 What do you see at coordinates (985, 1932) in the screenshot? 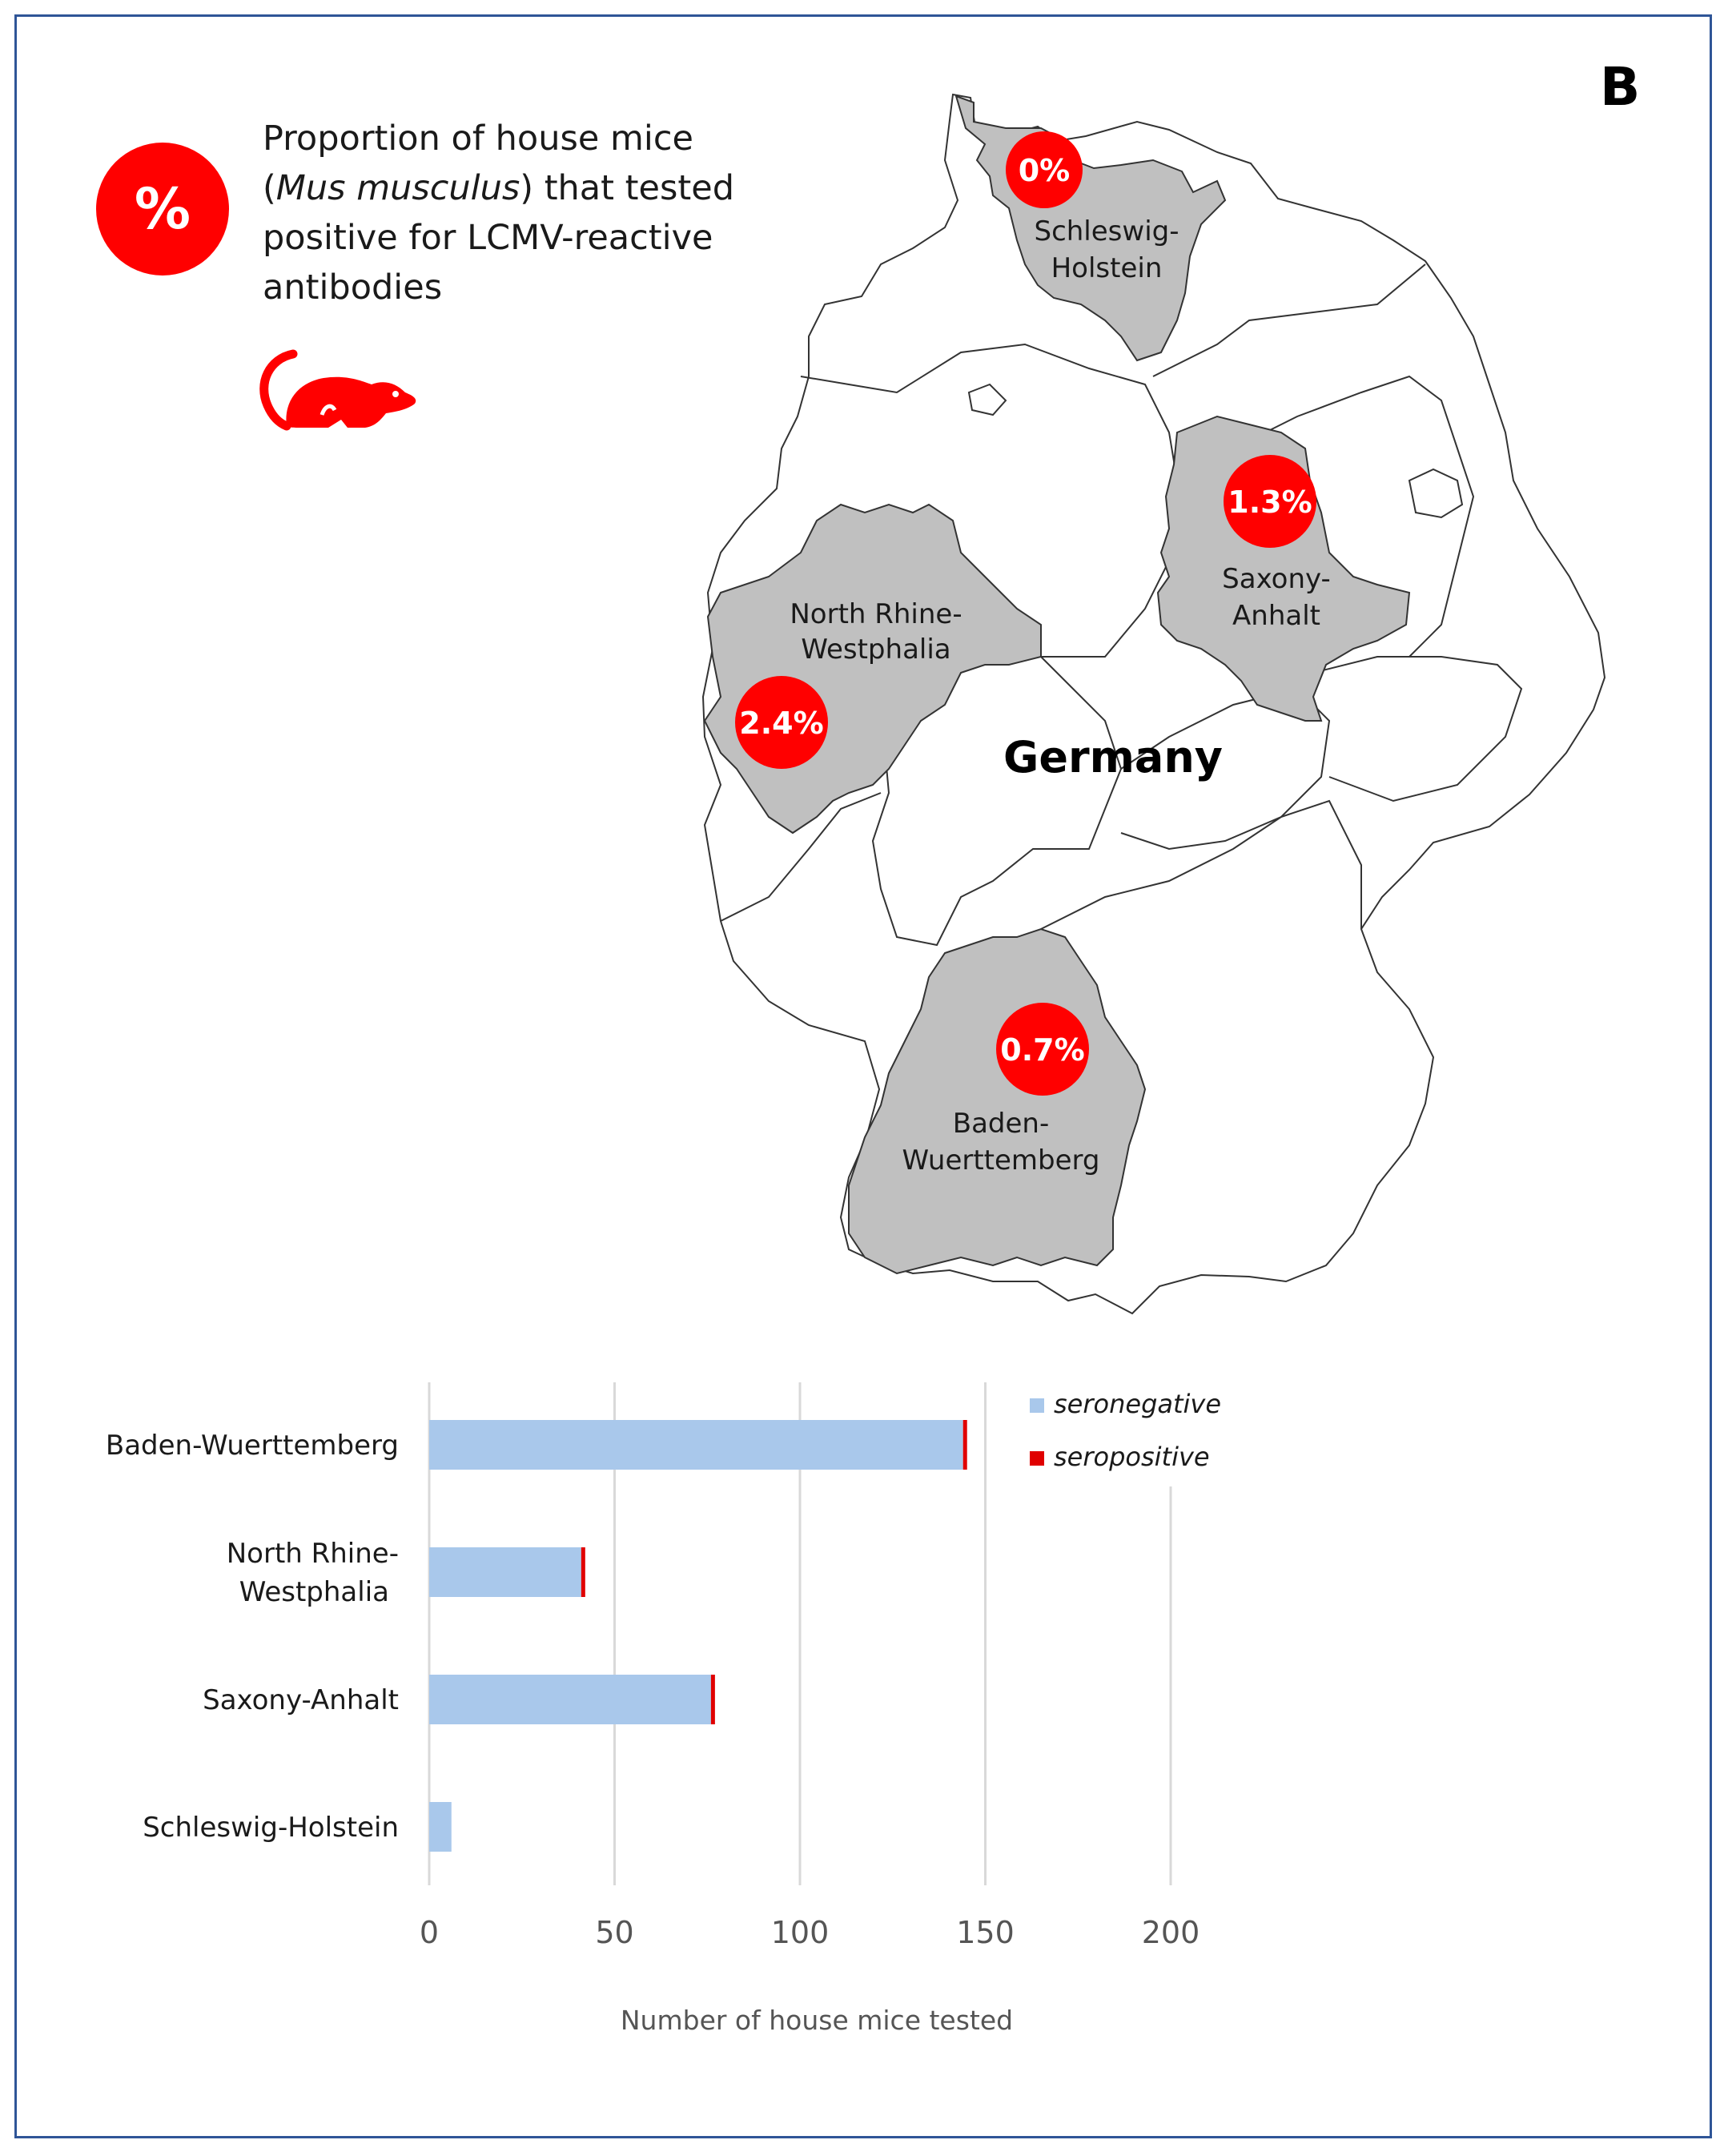
I see `tick-label-150: 150` at bounding box center [985, 1932].